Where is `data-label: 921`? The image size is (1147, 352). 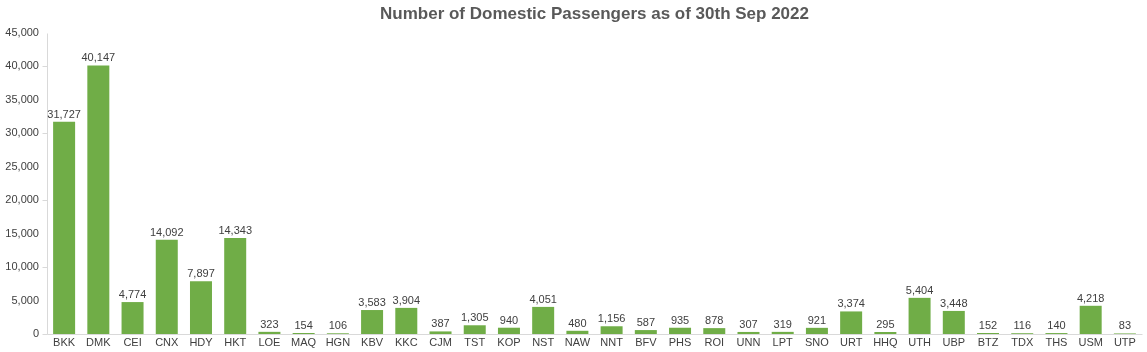 data-label: 921 is located at coordinates (817, 319).